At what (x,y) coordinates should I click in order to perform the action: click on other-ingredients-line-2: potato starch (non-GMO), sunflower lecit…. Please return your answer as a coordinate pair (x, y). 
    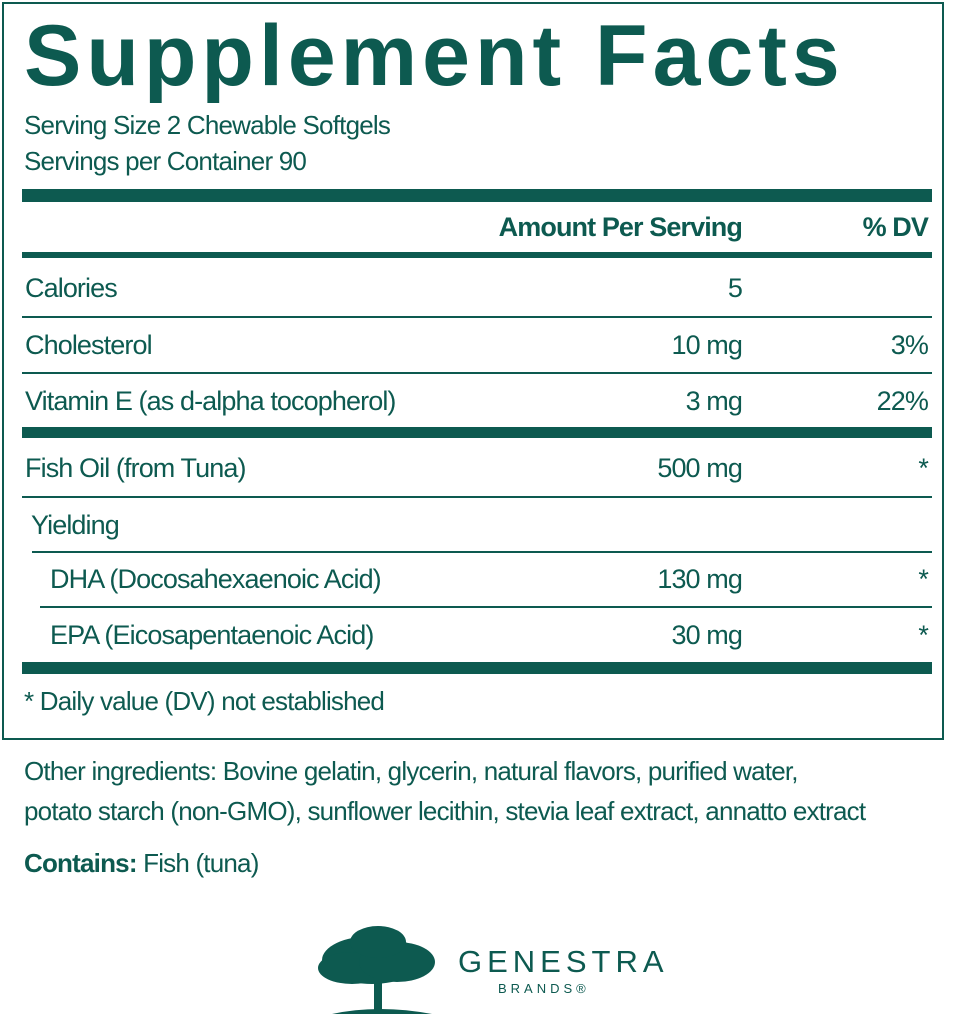
    Looking at the image, I should click on (445, 811).